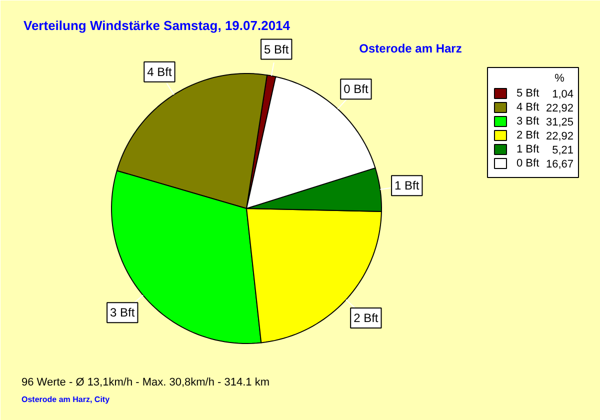 This screenshot has width=600, height=420. Describe the element at coordinates (559, 78) in the screenshot. I see `legend-title: %` at that location.